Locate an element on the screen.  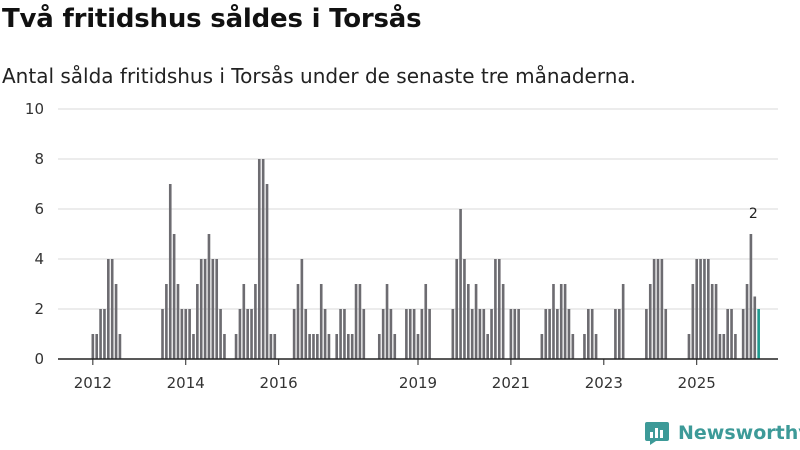
data-label-latest: 2 is located at coordinates (753, 214).